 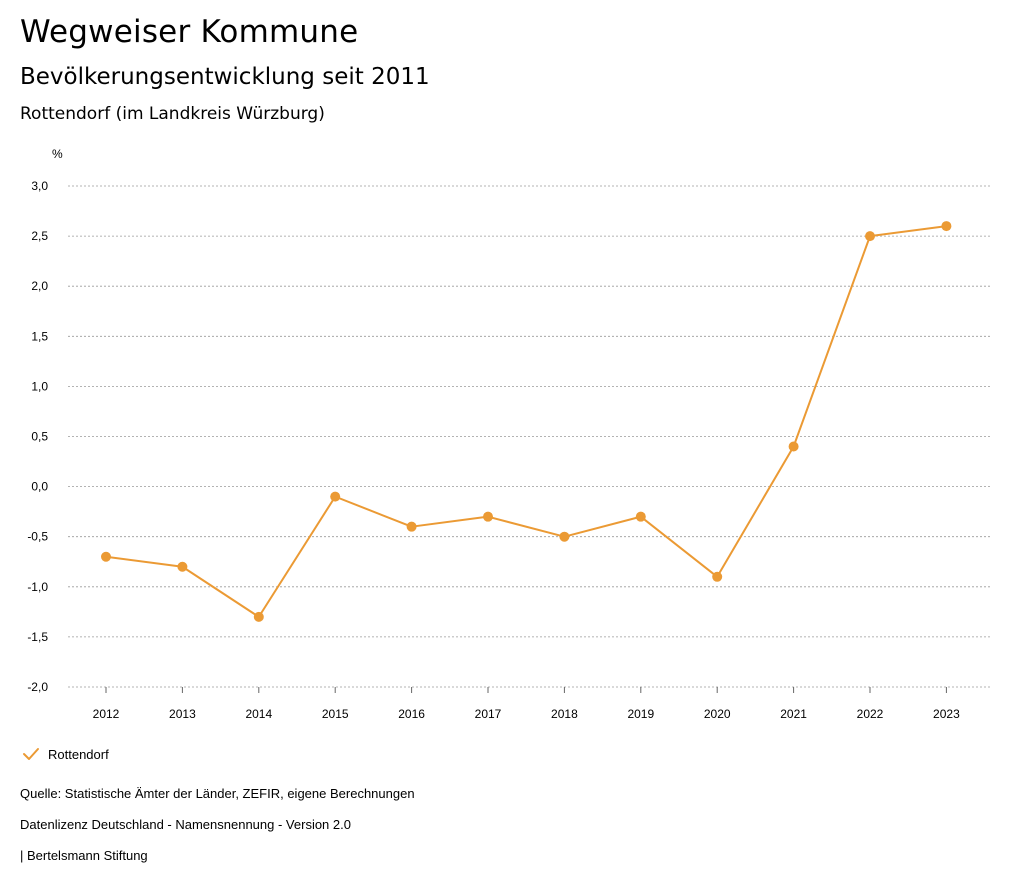 I want to click on page-title: Wegweiser Kommune, so click(x=189, y=32).